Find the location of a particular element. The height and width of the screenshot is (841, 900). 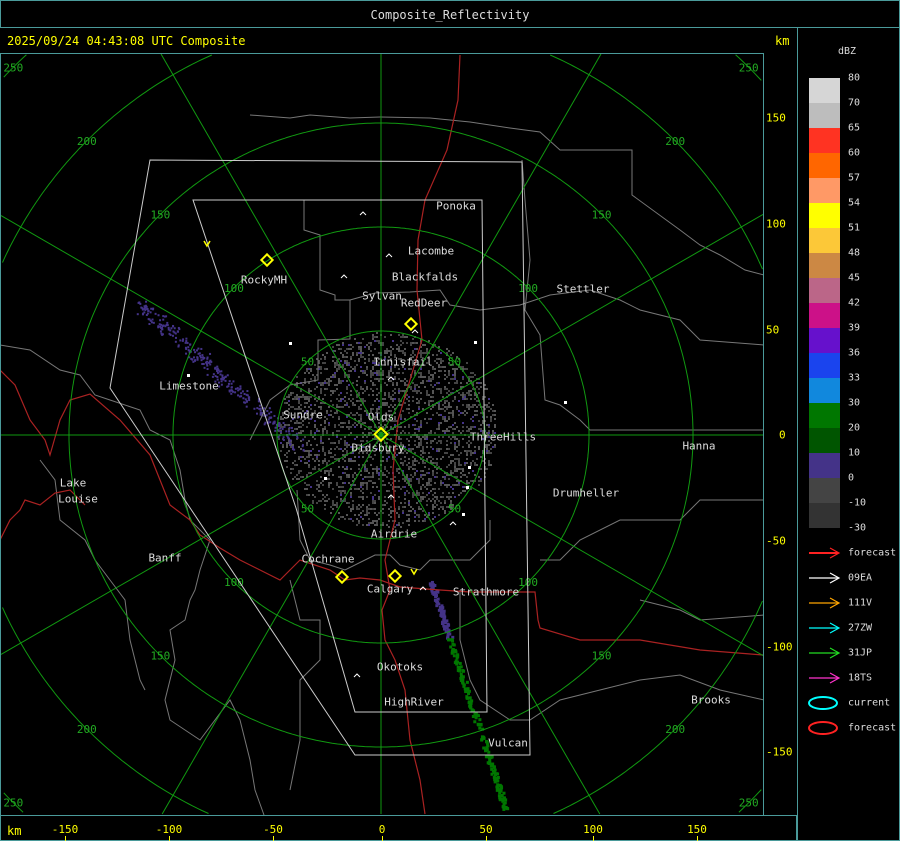

legend-label: -30 is located at coordinates (857, 528).